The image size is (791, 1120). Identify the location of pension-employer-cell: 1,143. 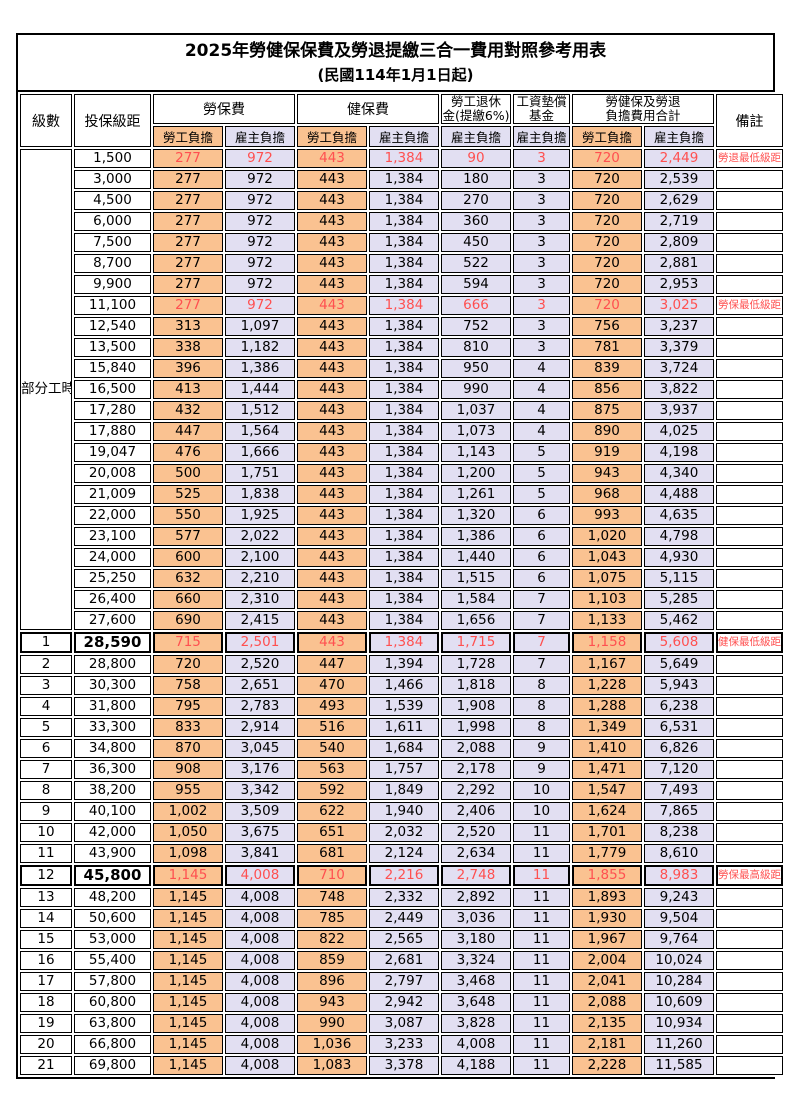
(476, 452).